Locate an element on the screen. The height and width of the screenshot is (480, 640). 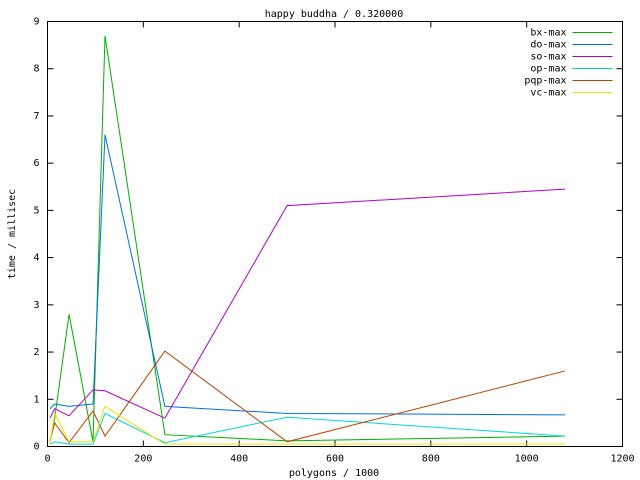
x-tick-label: 600 is located at coordinates (335, 459).